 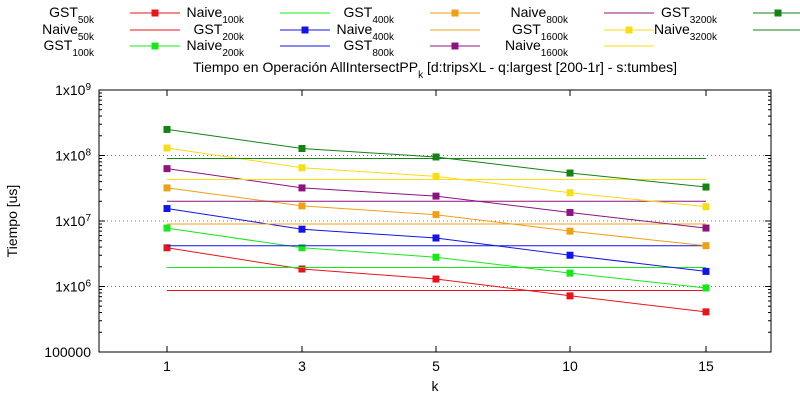 What do you see at coordinates (68, 32) in the screenshot?
I see `legend-label: Naive50k` at bounding box center [68, 32].